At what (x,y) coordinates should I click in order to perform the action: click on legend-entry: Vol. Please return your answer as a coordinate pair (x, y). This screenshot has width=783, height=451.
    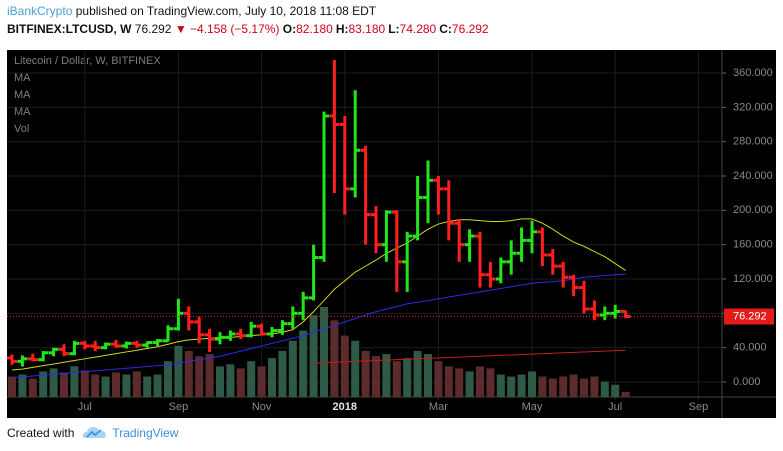
    Looking at the image, I should click on (21, 129).